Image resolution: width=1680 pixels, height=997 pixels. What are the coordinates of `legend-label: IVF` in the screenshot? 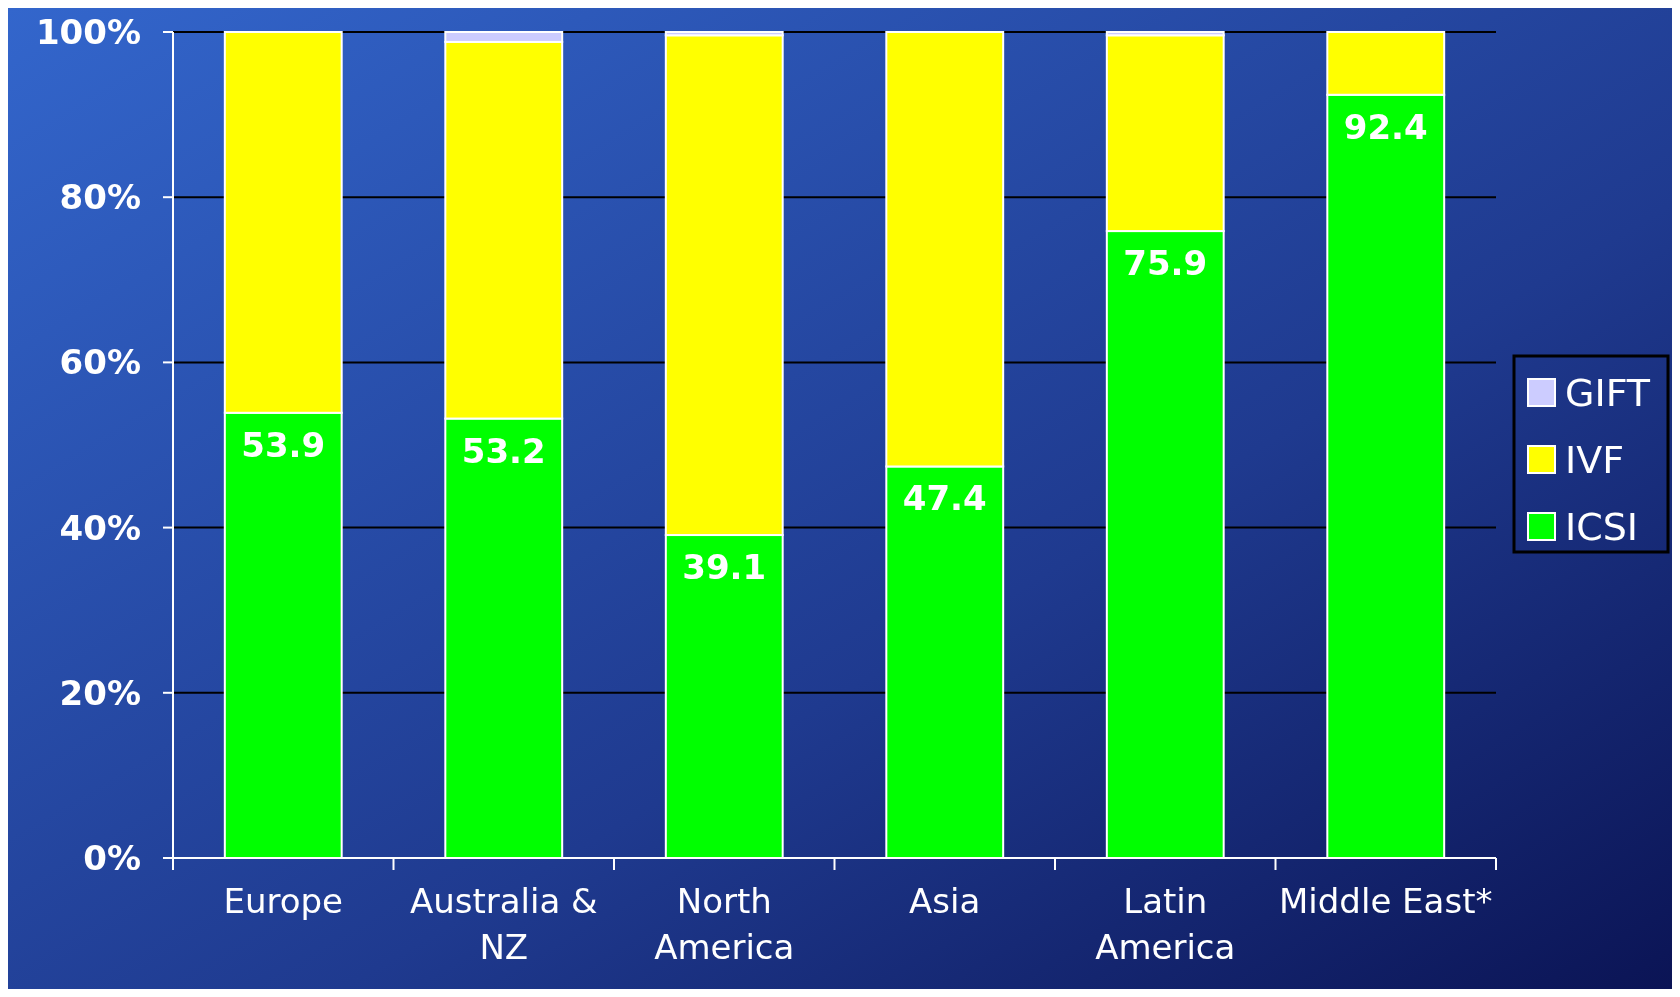 It's located at (1595, 460).